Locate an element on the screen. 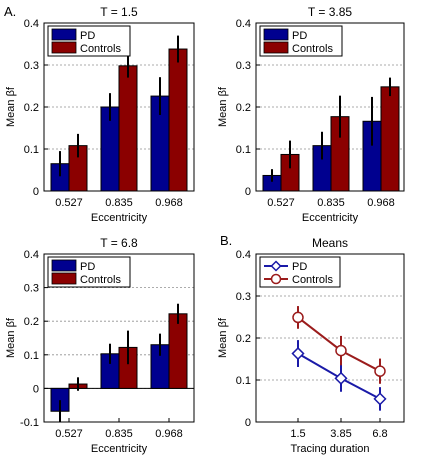 Image resolution: width=426 pixels, height=456 pixels. x-tick-label: 6.8 is located at coordinates (379, 434).